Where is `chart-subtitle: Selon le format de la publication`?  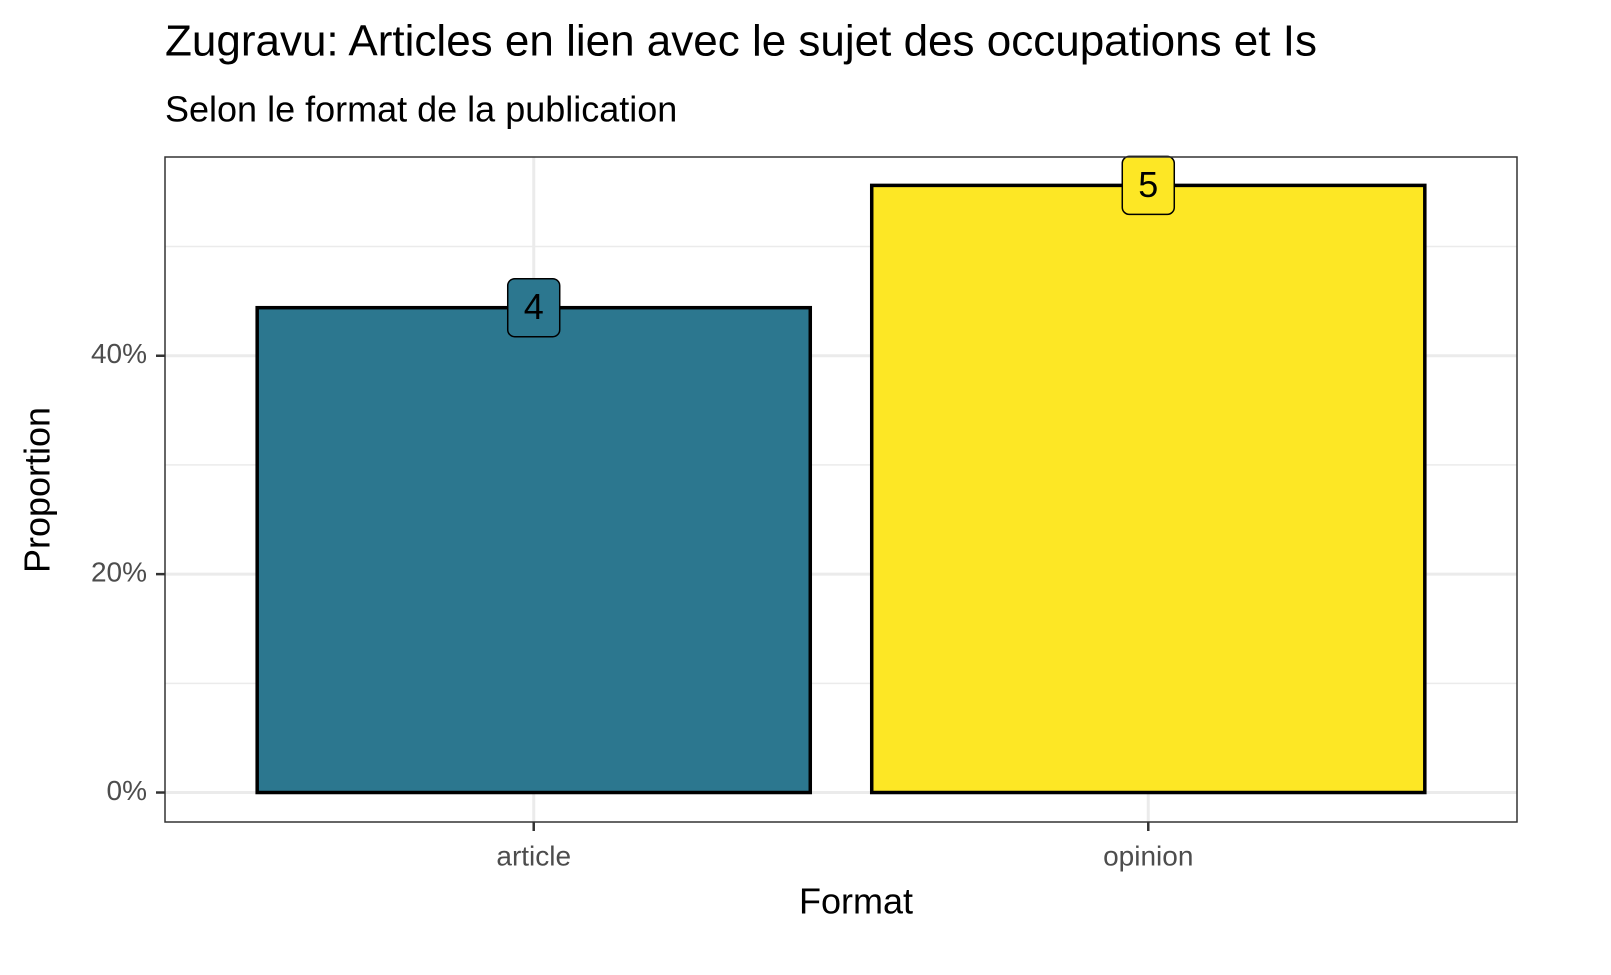 chart-subtitle: Selon le format de la publication is located at coordinates (421, 109).